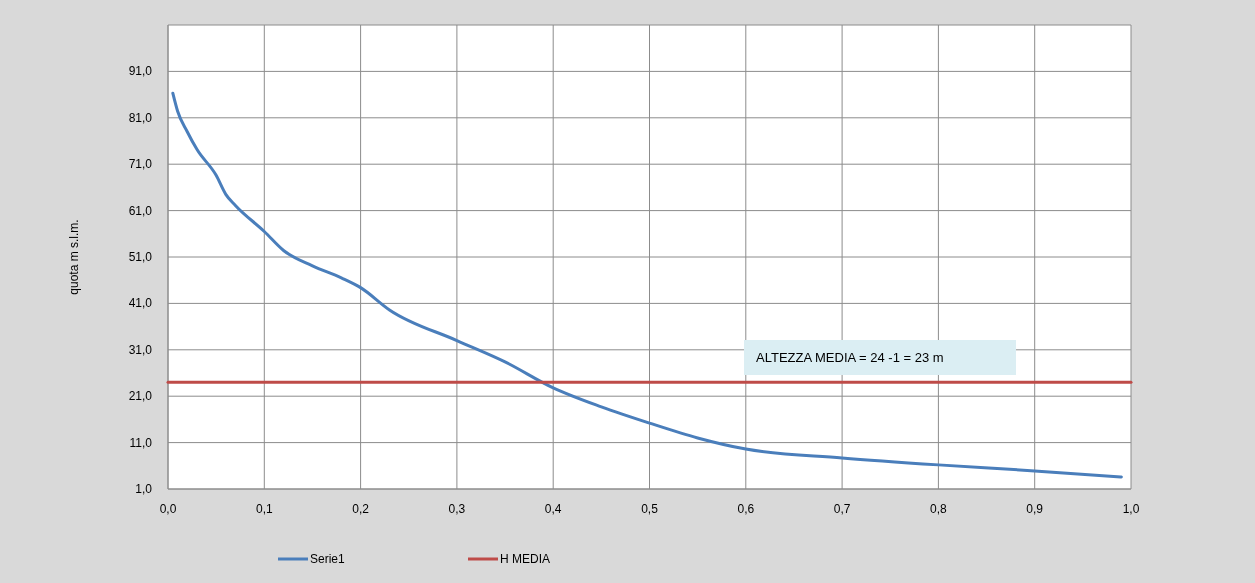 The image size is (1255, 583). What do you see at coordinates (140, 396) in the screenshot?
I see `y-tick-label: 21,0` at bounding box center [140, 396].